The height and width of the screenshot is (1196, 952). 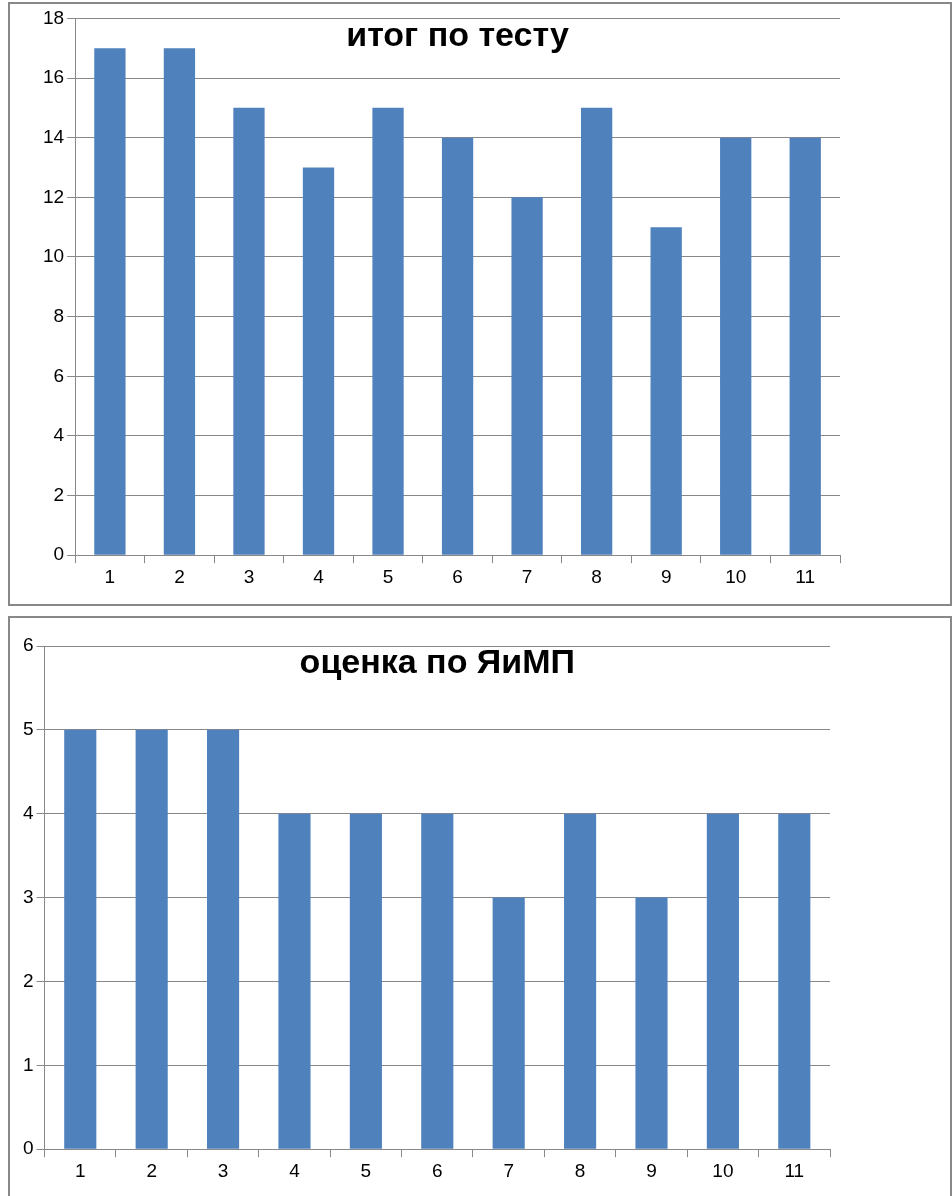 I want to click on y-tick-label: 16, so click(x=53, y=77).